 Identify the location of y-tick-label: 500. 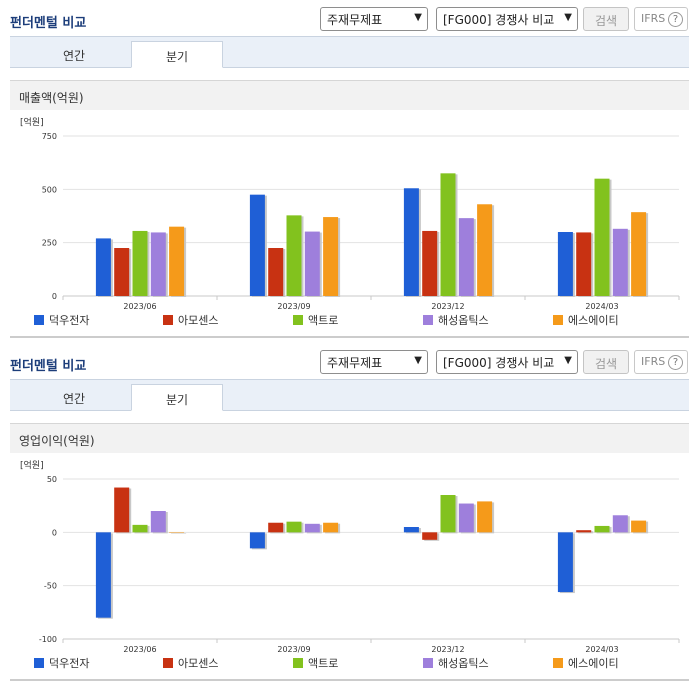
(49, 189).